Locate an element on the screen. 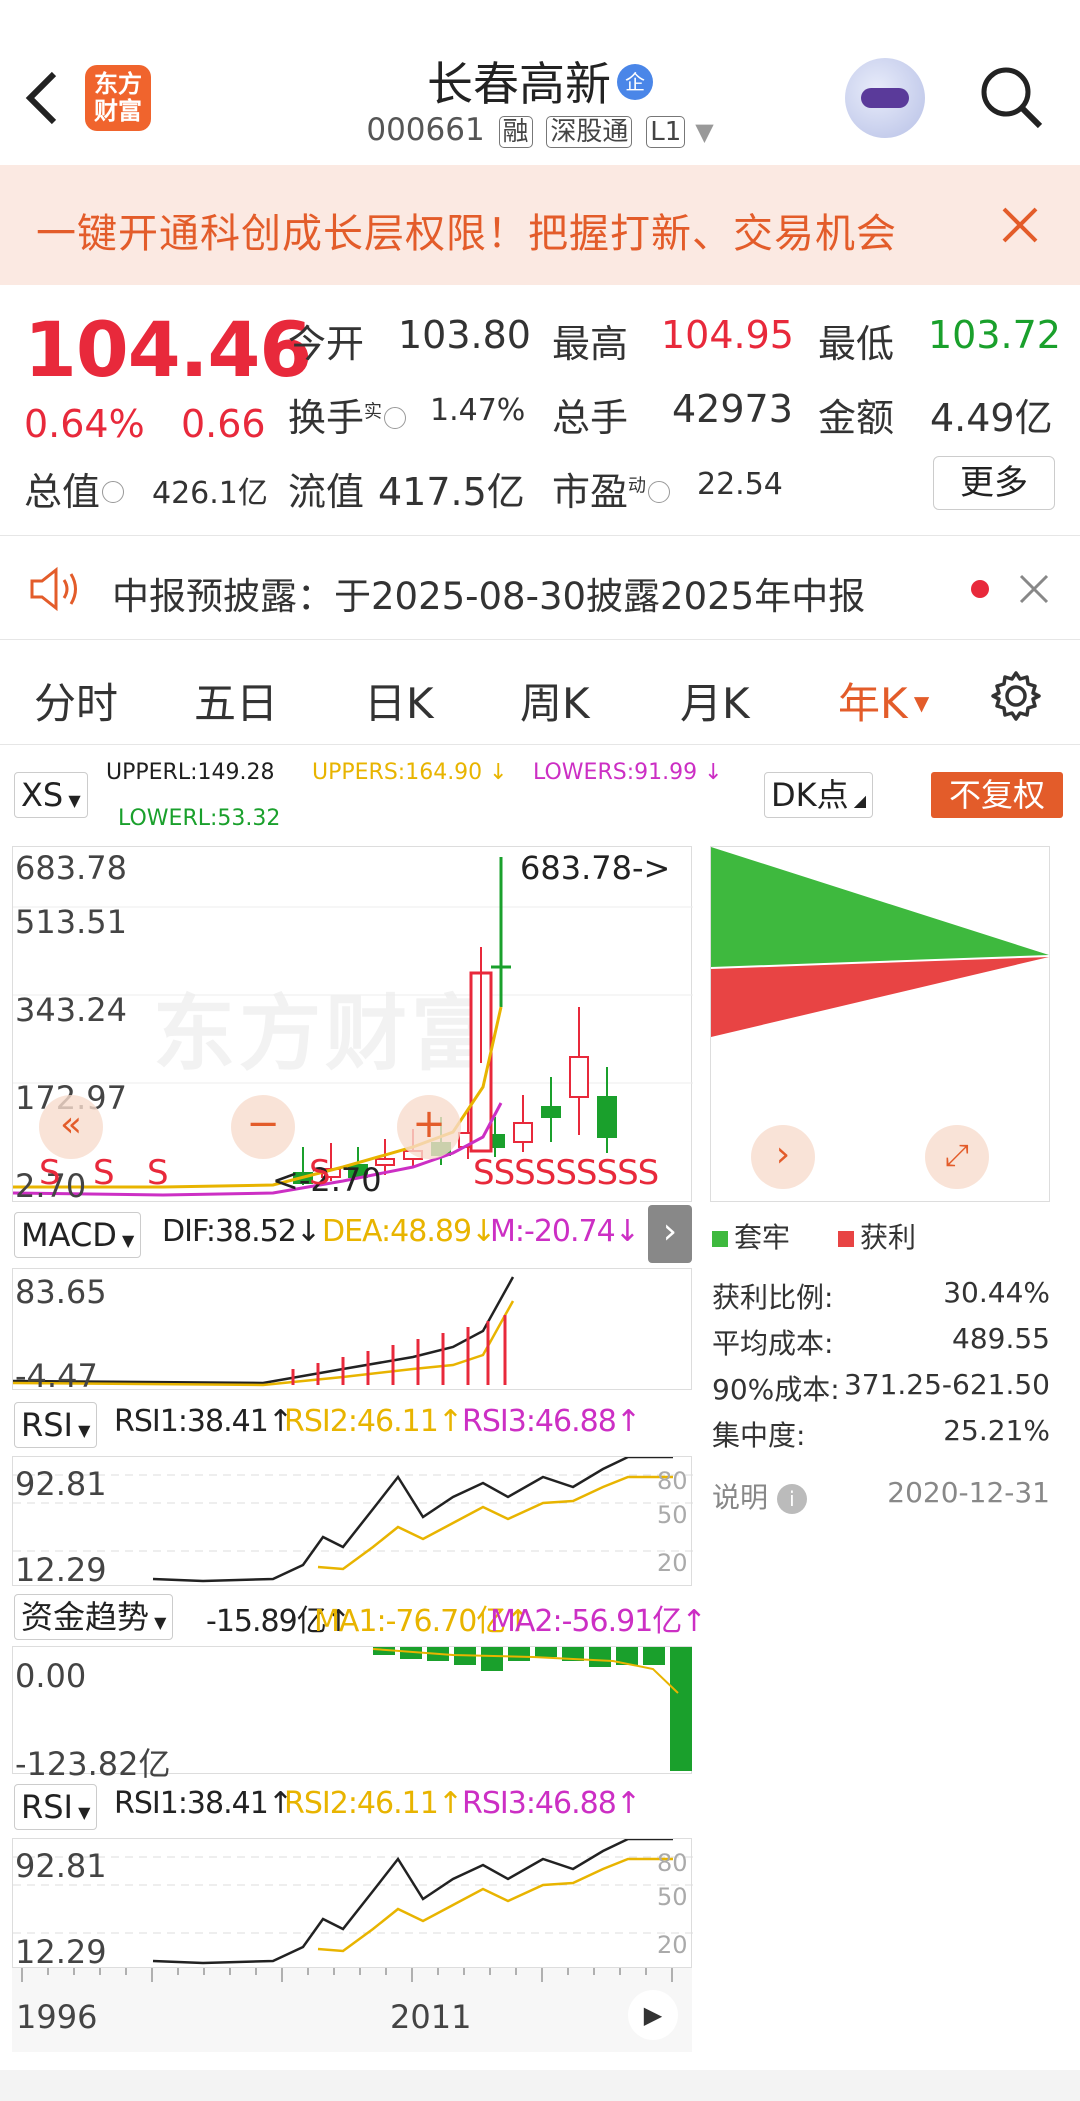  tab-intraday: 分时 is located at coordinates (76, 703).